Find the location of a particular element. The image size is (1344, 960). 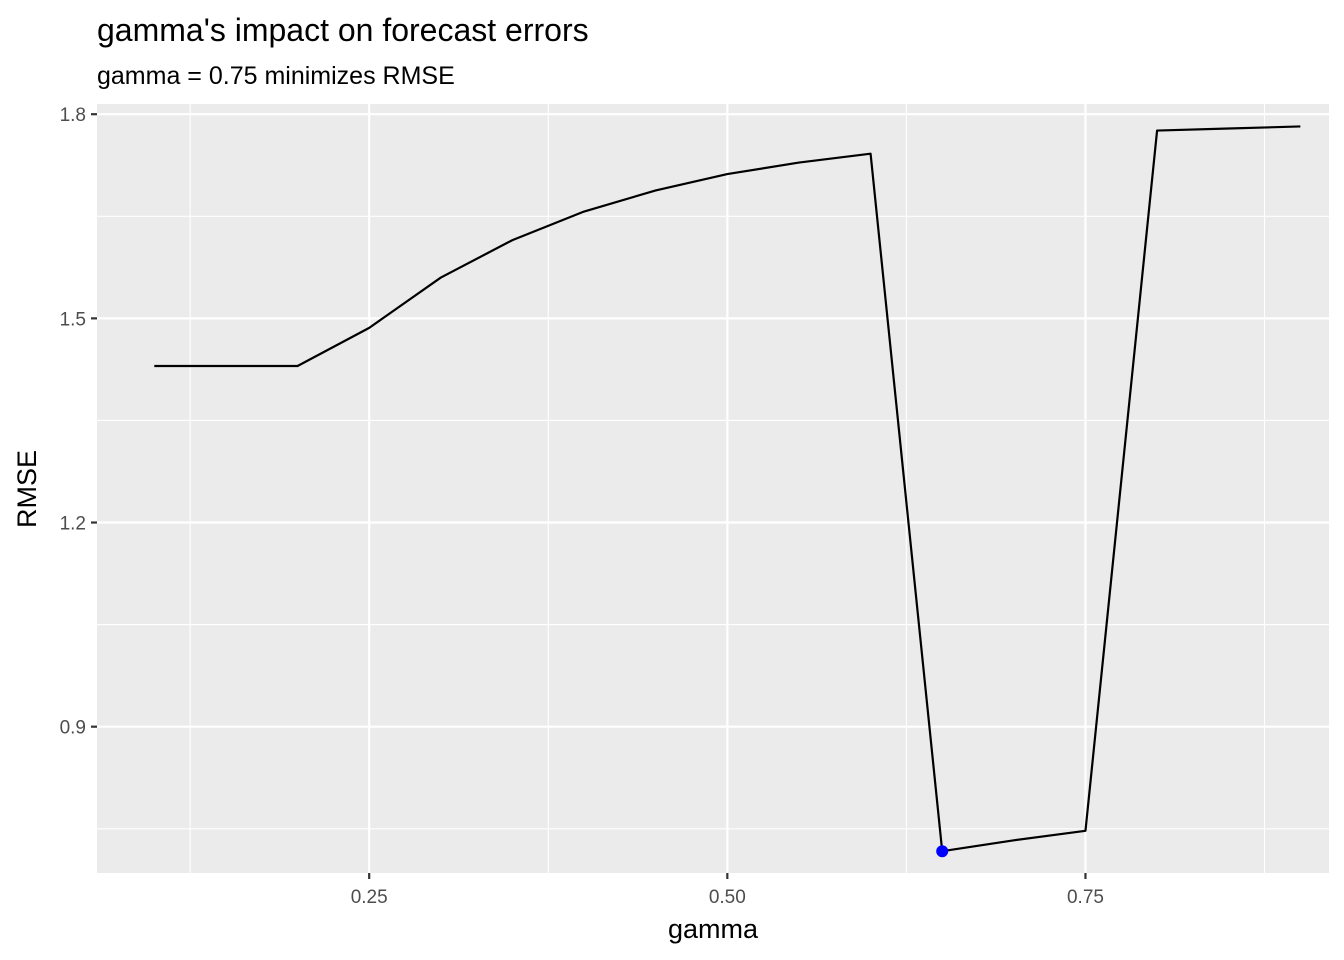

x-tick-label: 0.75 is located at coordinates (1085, 897).